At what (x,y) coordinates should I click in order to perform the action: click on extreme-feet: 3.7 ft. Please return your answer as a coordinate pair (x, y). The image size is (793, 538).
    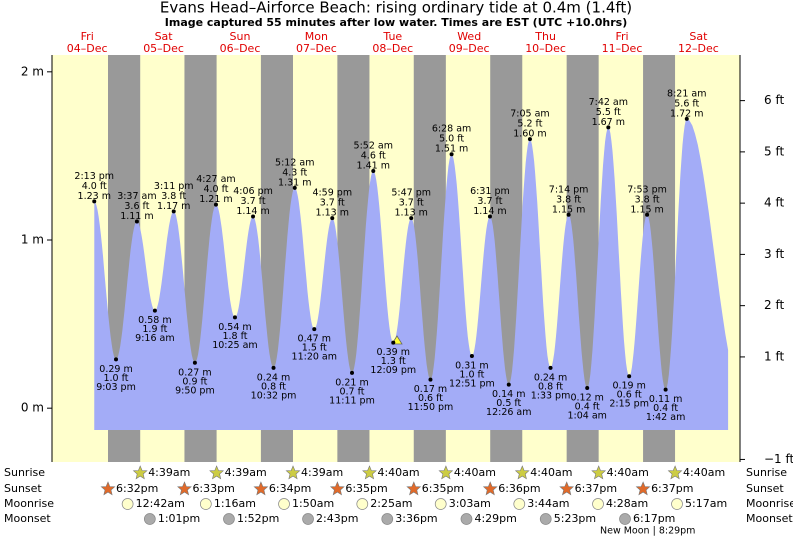
    Looking at the image, I should click on (332, 203).